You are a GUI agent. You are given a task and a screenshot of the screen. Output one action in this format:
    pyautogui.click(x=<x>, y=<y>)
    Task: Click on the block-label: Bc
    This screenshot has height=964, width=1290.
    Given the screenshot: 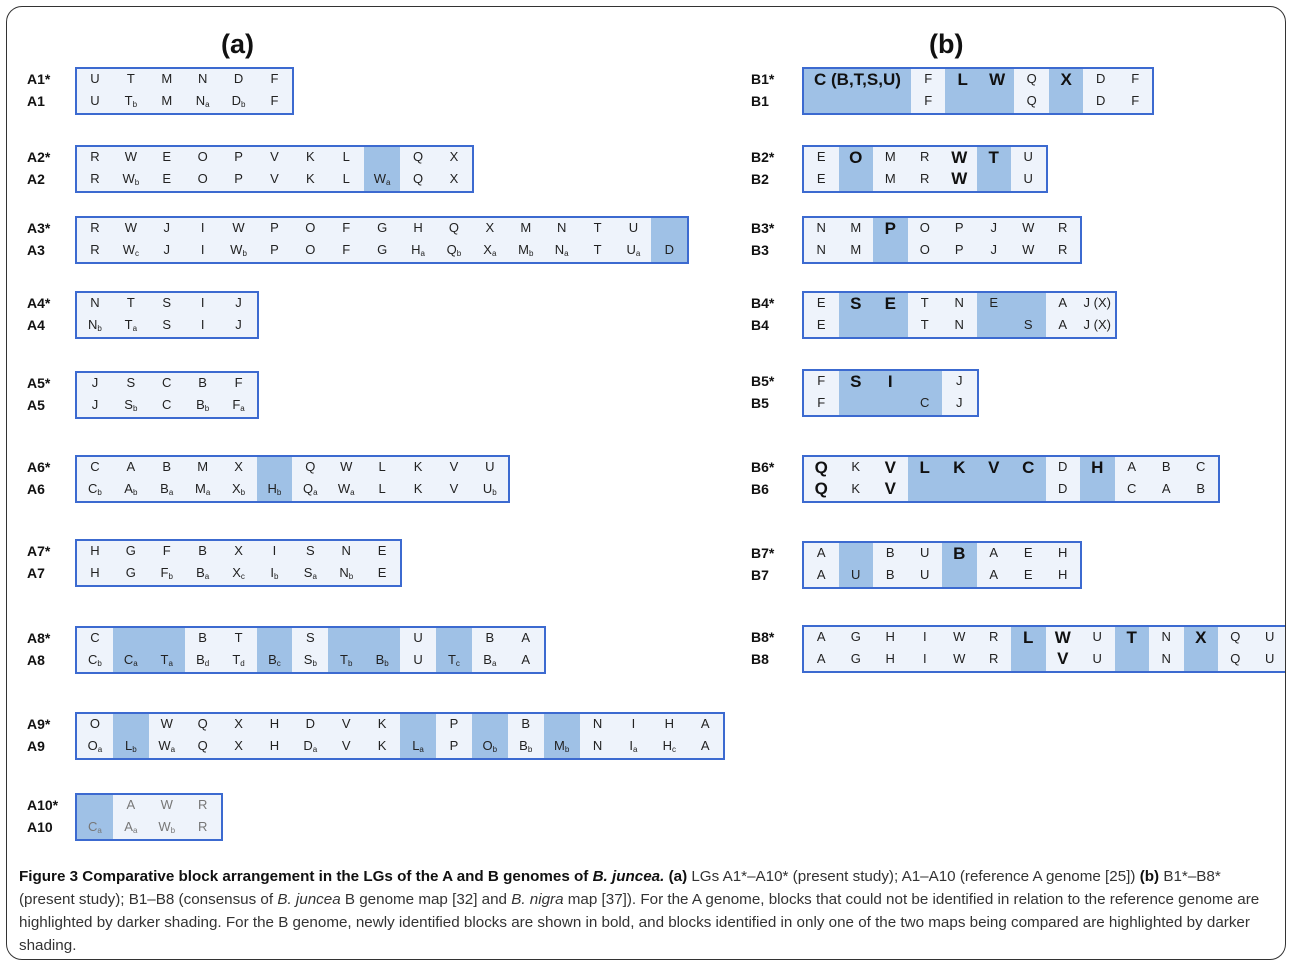 What is the action you would take?
    pyautogui.click(x=274, y=660)
    